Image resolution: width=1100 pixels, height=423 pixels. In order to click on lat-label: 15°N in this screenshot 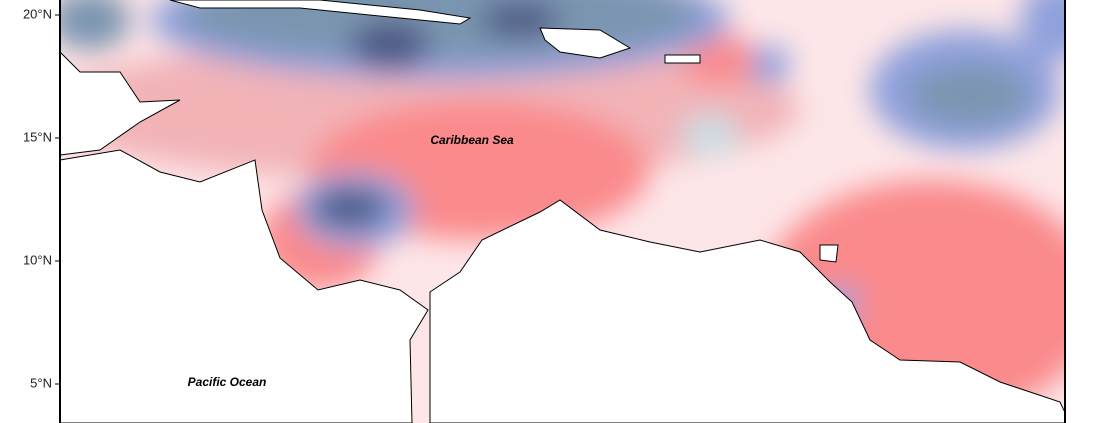, I will do `click(37, 136)`.